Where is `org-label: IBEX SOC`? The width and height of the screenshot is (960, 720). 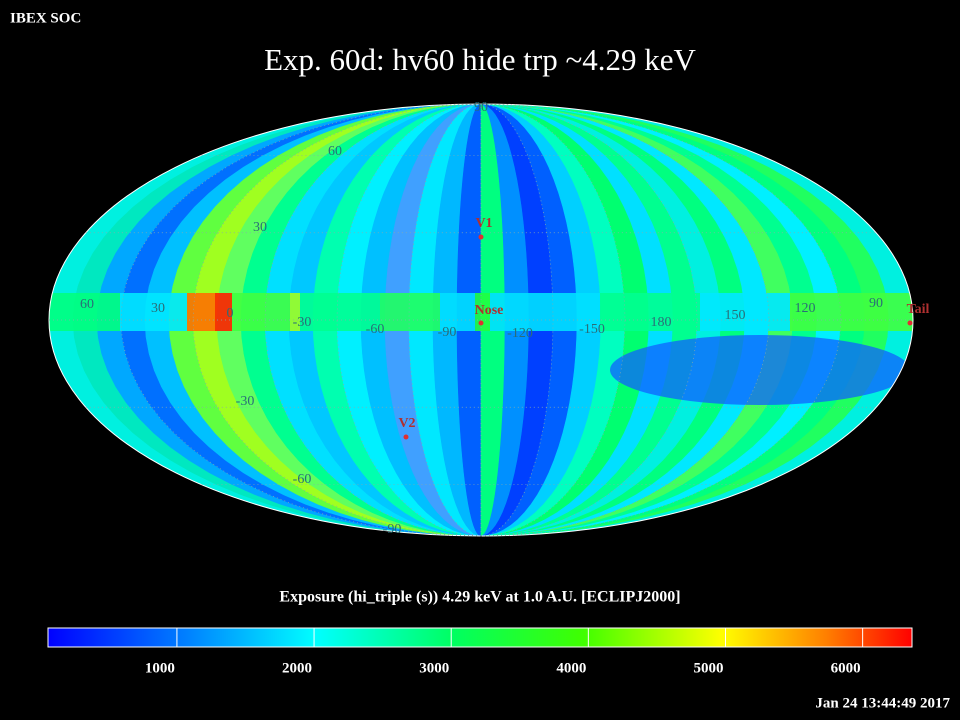
org-label: IBEX SOC is located at coordinates (45, 18).